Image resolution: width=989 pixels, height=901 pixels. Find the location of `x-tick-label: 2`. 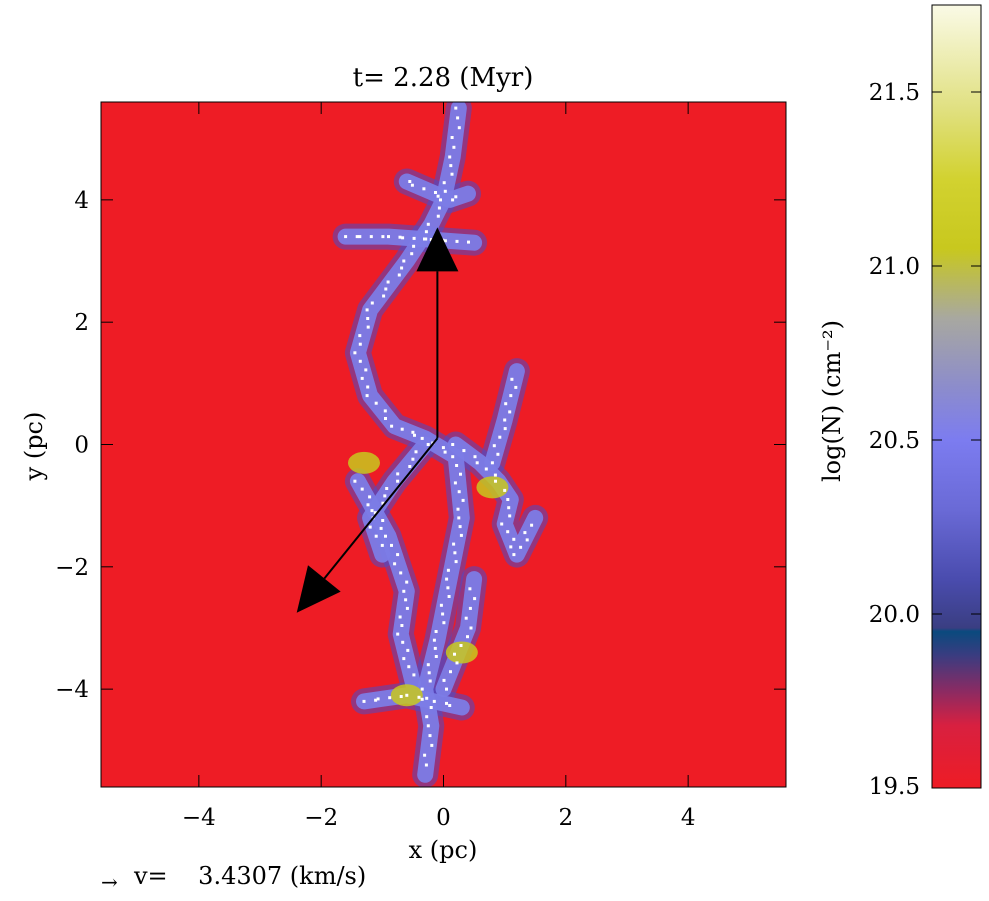

x-tick-label: 2 is located at coordinates (566, 818).